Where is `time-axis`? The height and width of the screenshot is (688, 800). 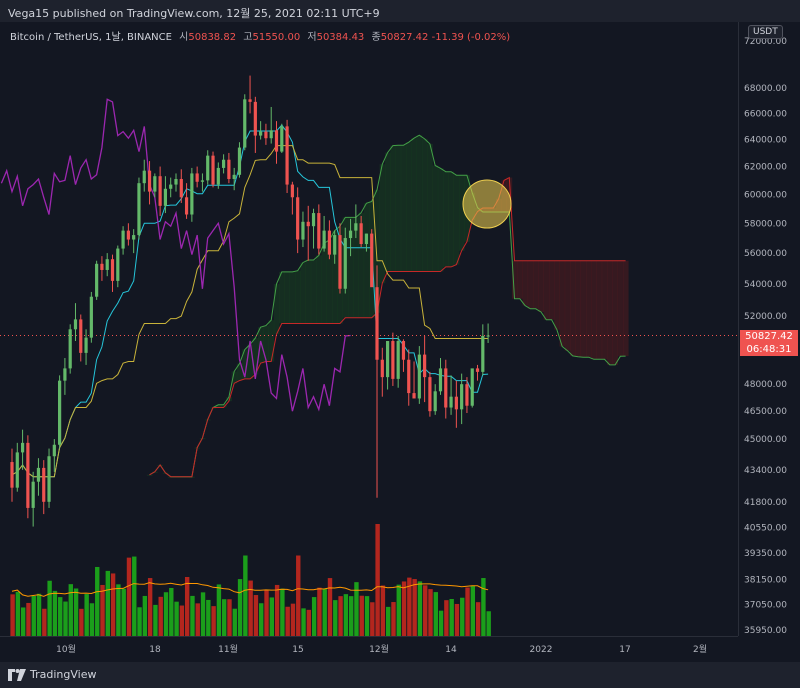
time-axis is located at coordinates (369, 649).